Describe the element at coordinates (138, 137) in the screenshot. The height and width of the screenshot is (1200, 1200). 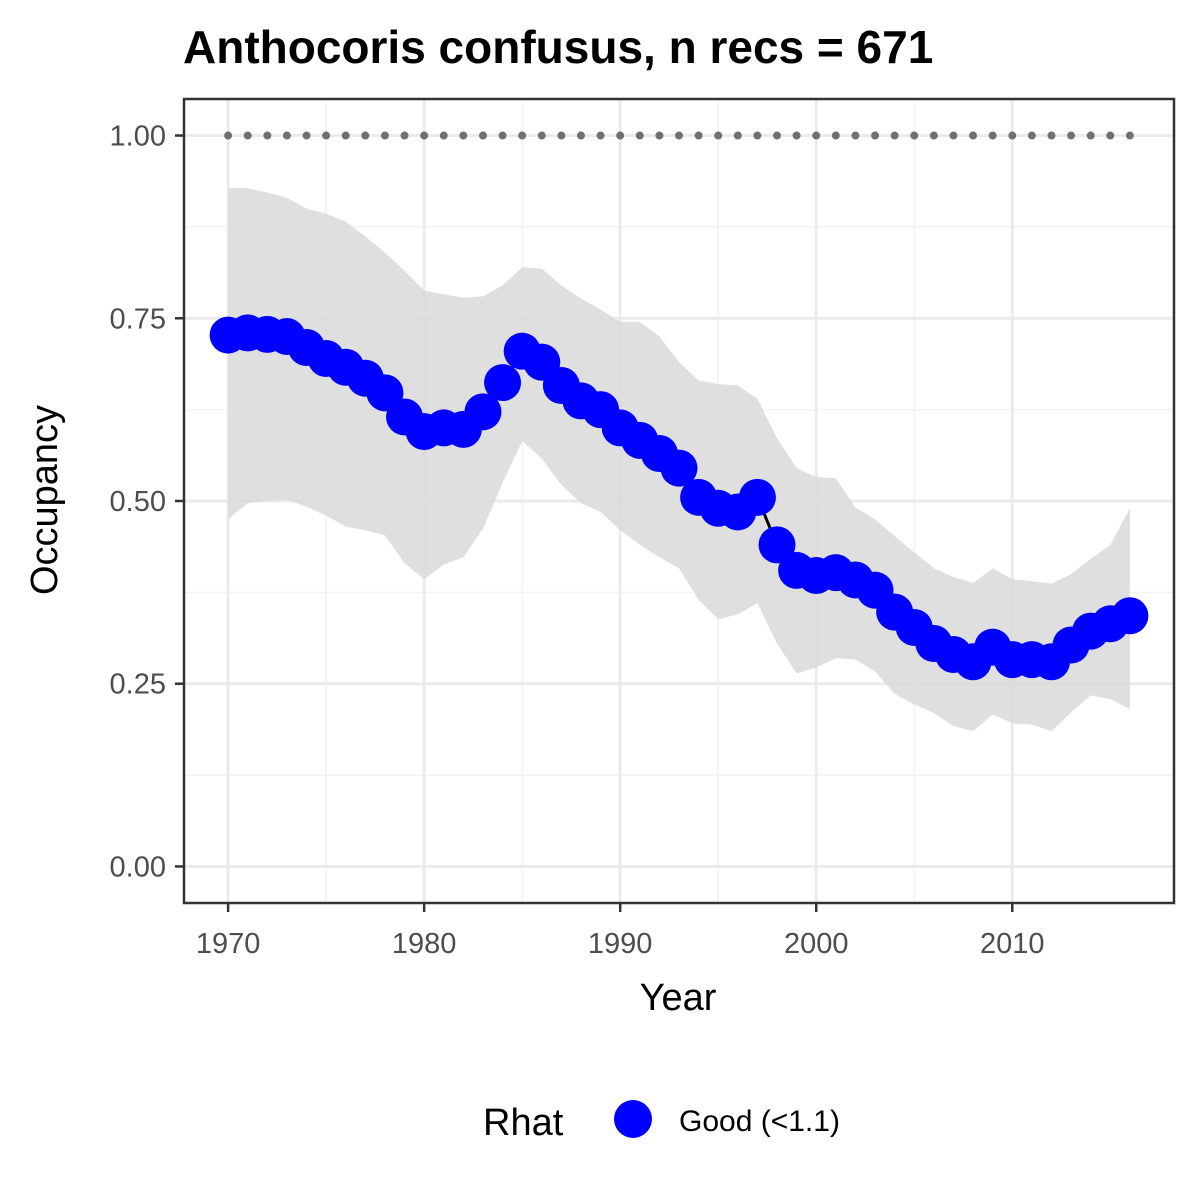
I see `y-tick-label: 1.00` at that location.